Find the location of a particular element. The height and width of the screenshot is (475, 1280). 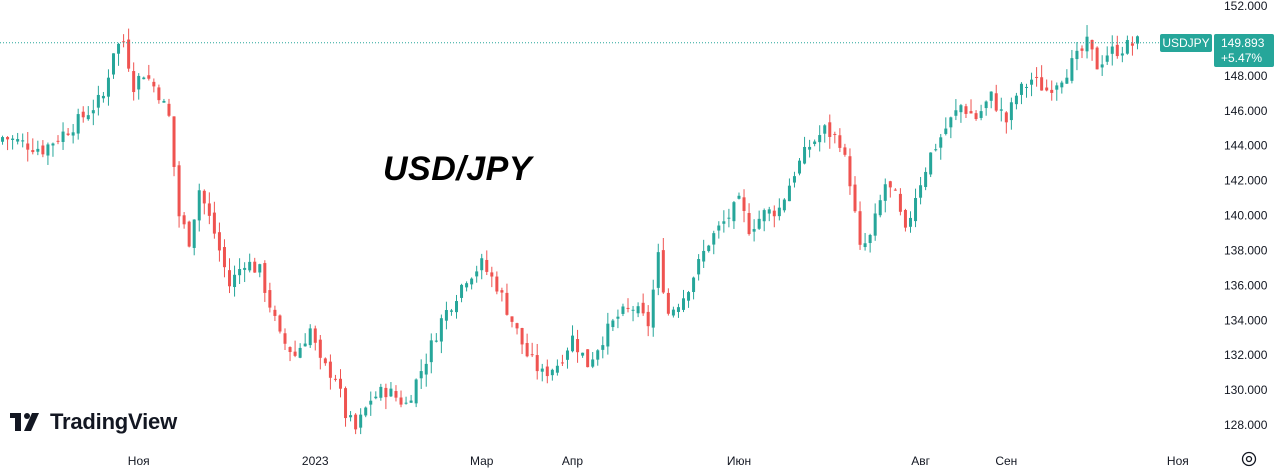

y-tick-label: 128.000 is located at coordinates (1246, 425).